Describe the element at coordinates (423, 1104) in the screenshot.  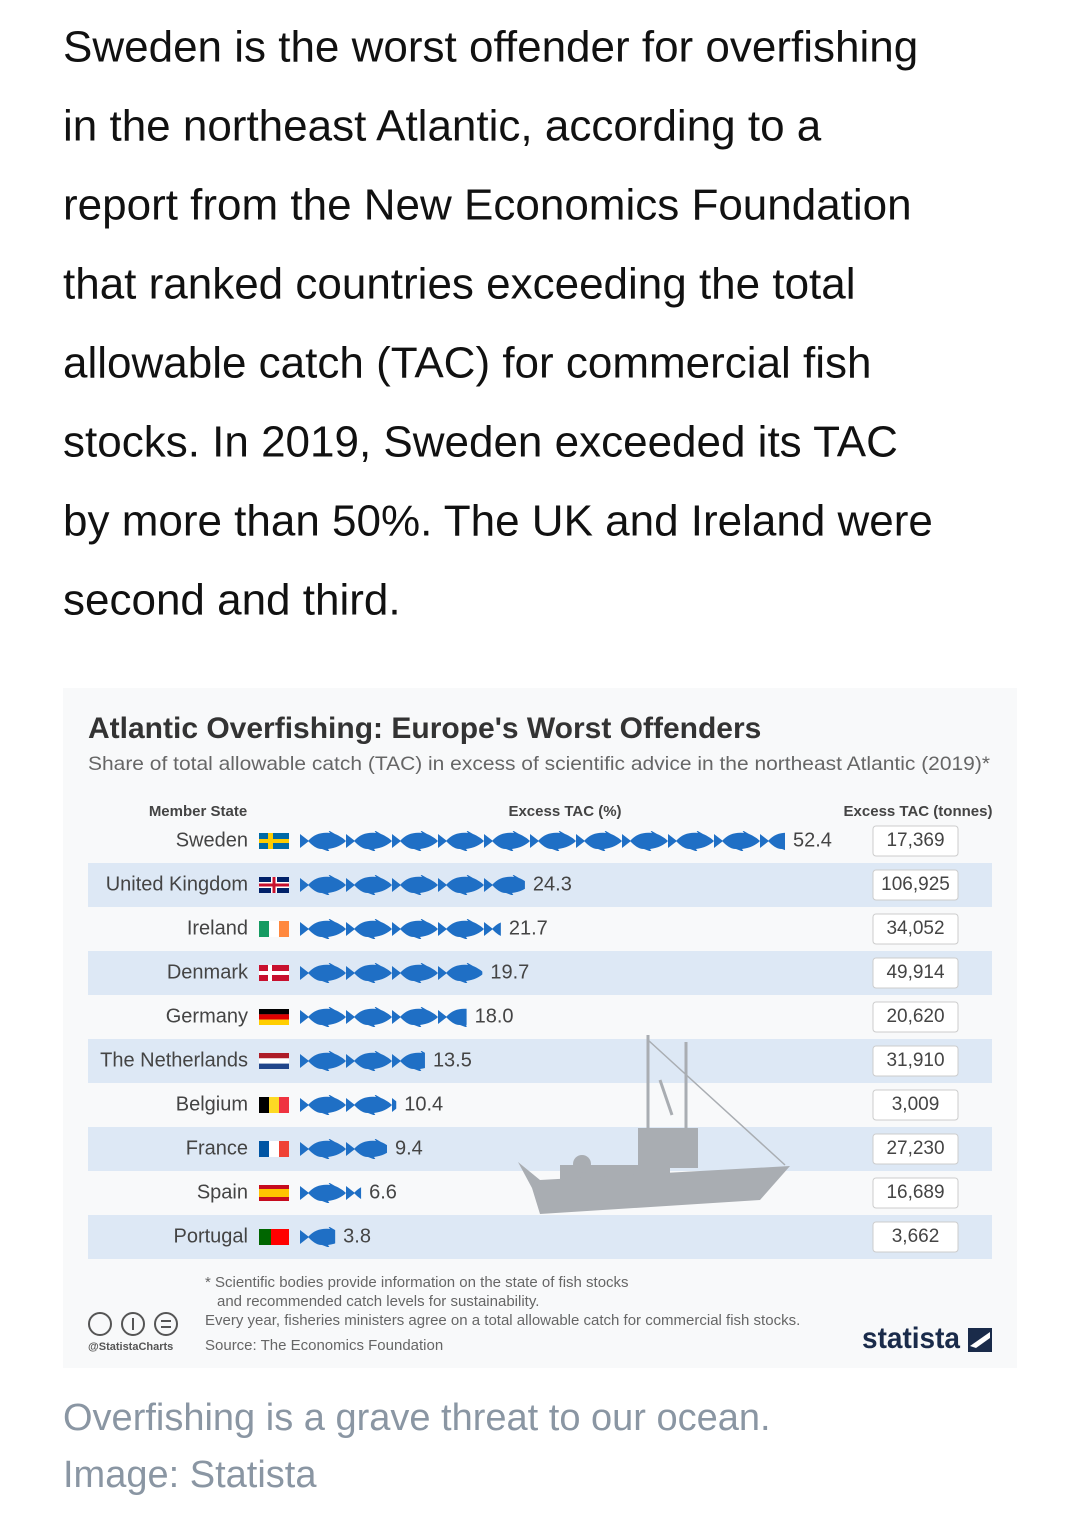
I see `value-label: 10.4` at that location.